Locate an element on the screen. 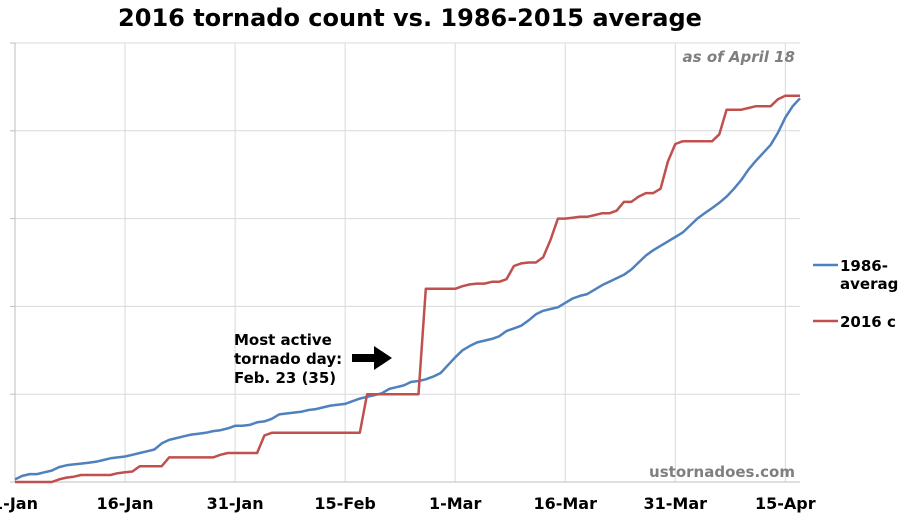 Image resolution: width=900 pixels, height=520 pixels. x-tick-label-1: 16-Jan is located at coordinates (125, 503).